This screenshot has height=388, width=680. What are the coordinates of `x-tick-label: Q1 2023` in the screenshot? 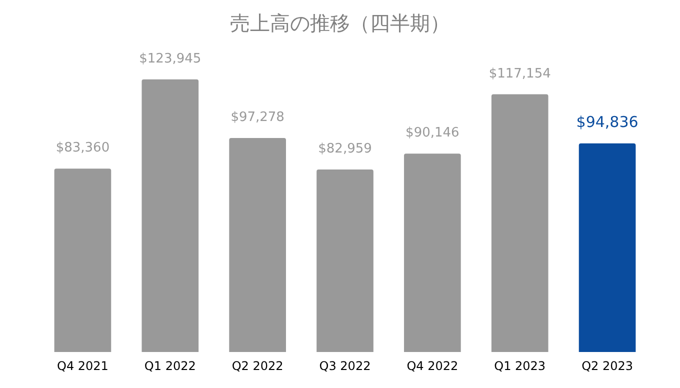 It's located at (520, 366).